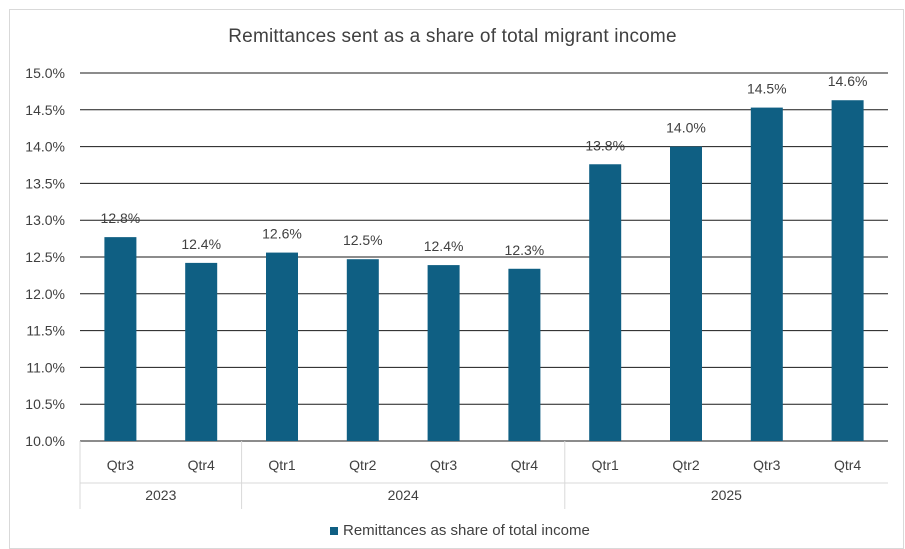 The width and height of the screenshot is (905, 549). I want to click on group-label: 2023, so click(160, 495).